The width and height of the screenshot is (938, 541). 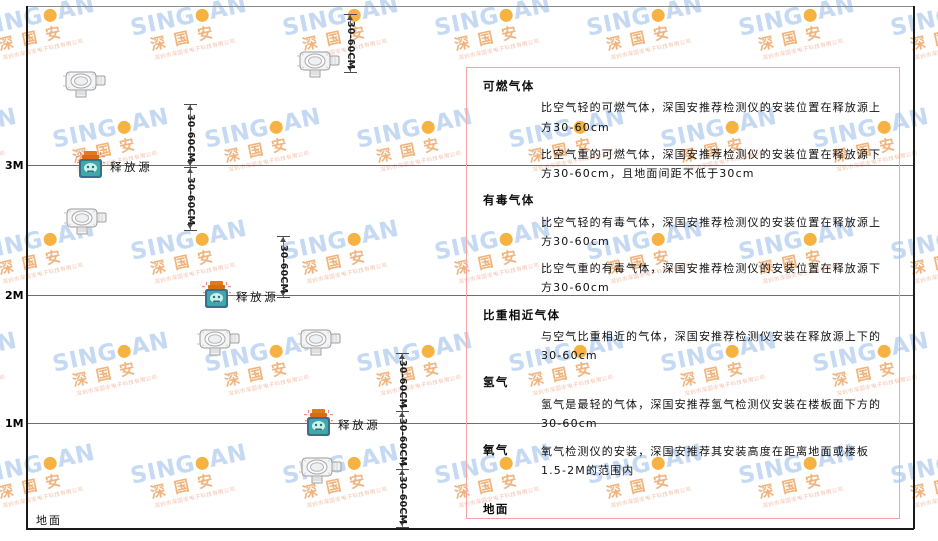 What do you see at coordinates (713, 346) in the screenshot?
I see `panel-section-body: 与空气比重相近的气体，深国安推荐检测仪安装在释放源上下的30-60cm` at bounding box center [713, 346].